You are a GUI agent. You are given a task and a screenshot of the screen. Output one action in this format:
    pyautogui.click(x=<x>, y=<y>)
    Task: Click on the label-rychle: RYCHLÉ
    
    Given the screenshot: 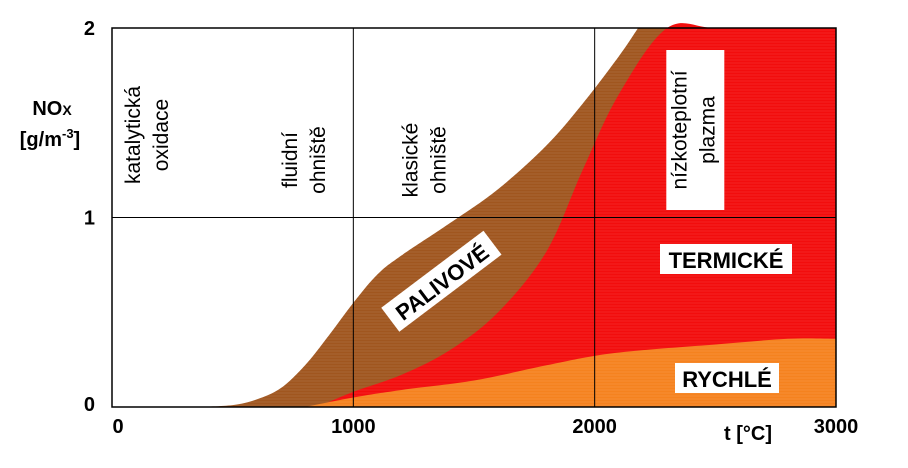 What is the action you would take?
    pyautogui.click(x=727, y=378)
    